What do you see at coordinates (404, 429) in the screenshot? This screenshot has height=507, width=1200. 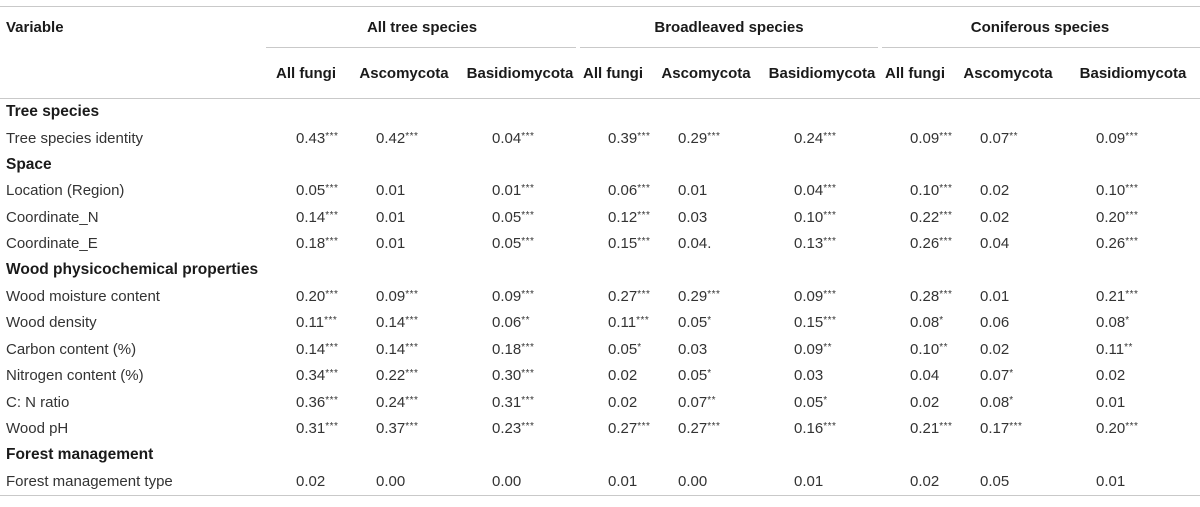 I see `table-cell: 0.37***` at bounding box center [404, 429].